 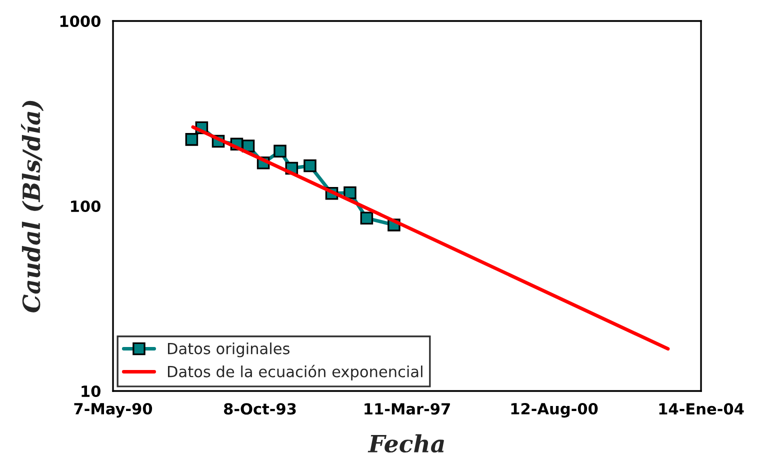 I want to click on x-tick-label: 11-Mar-97, so click(x=407, y=409).